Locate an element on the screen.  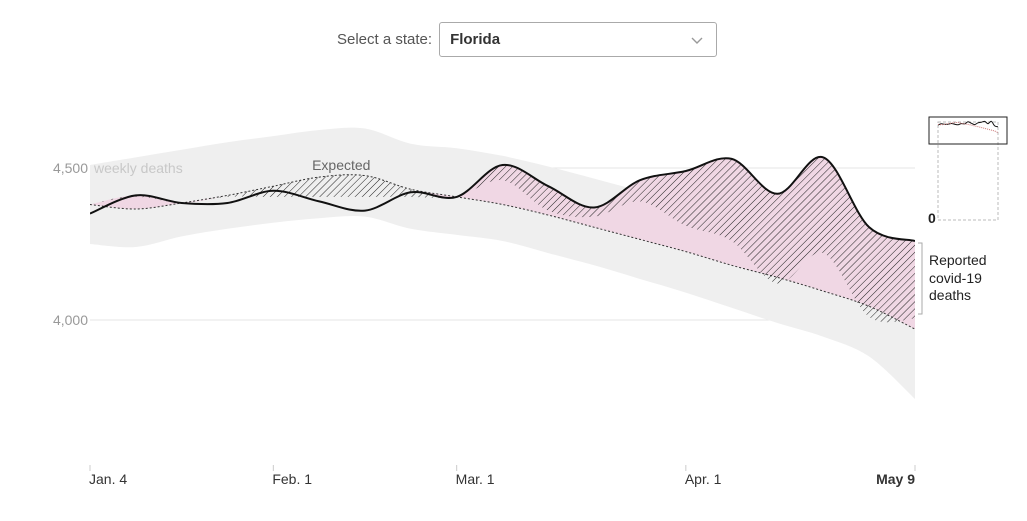
state-selector-label: Select a state: is located at coordinates (385, 39).